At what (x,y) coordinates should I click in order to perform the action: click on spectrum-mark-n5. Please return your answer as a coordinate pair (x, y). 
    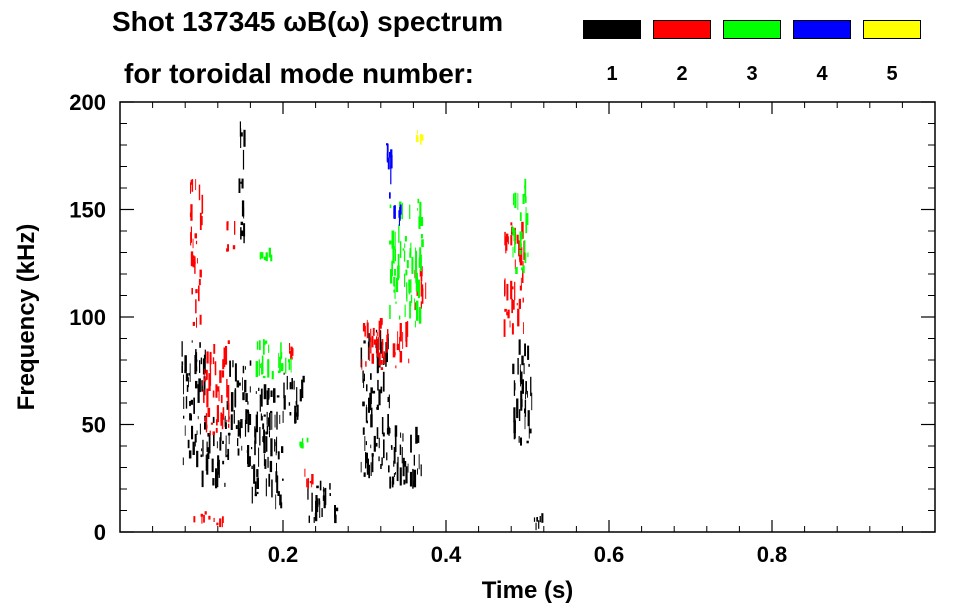
    Looking at the image, I should click on (422, 137).